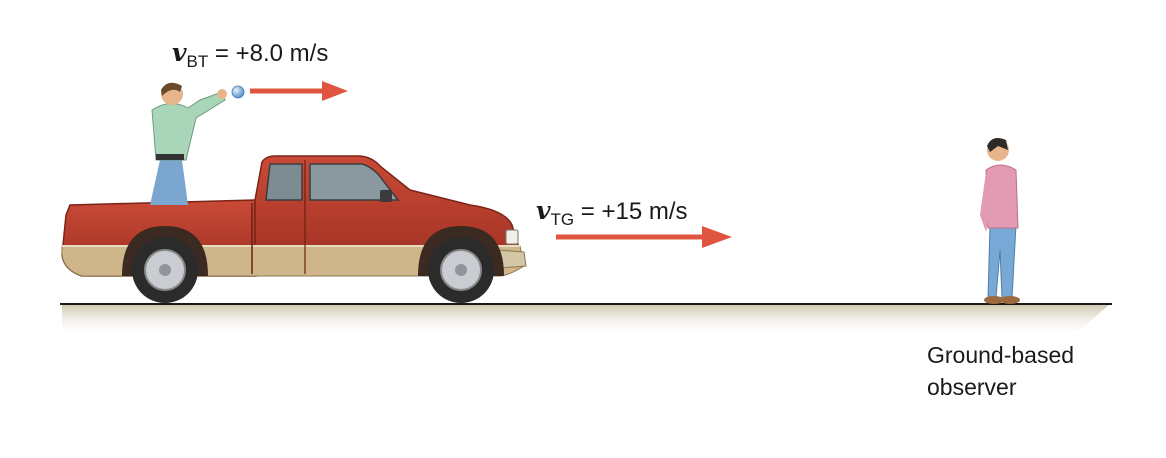 This screenshot has height=458, width=1166. Describe the element at coordinates (299, 91) in the screenshot. I see `ball-velocity-arrow` at that location.